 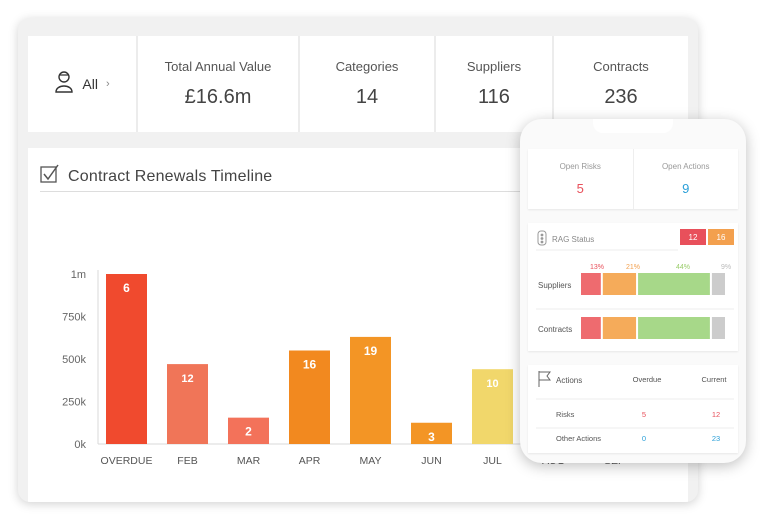 I want to click on stat-label: Categories, so click(x=367, y=66).